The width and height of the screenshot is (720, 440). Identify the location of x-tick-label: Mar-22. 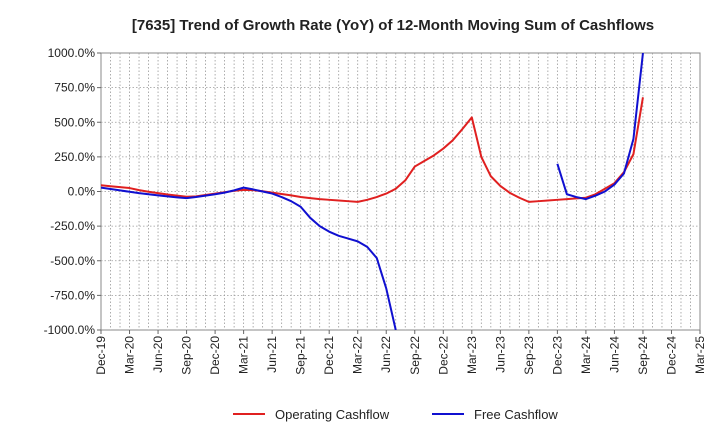
(358, 355).